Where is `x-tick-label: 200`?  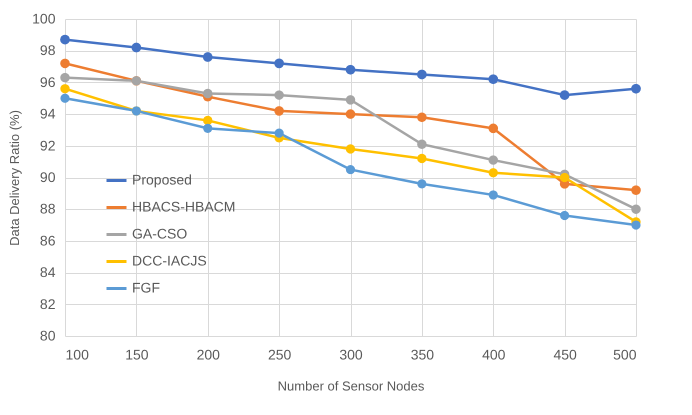 x-tick-label: 200 is located at coordinates (208, 354).